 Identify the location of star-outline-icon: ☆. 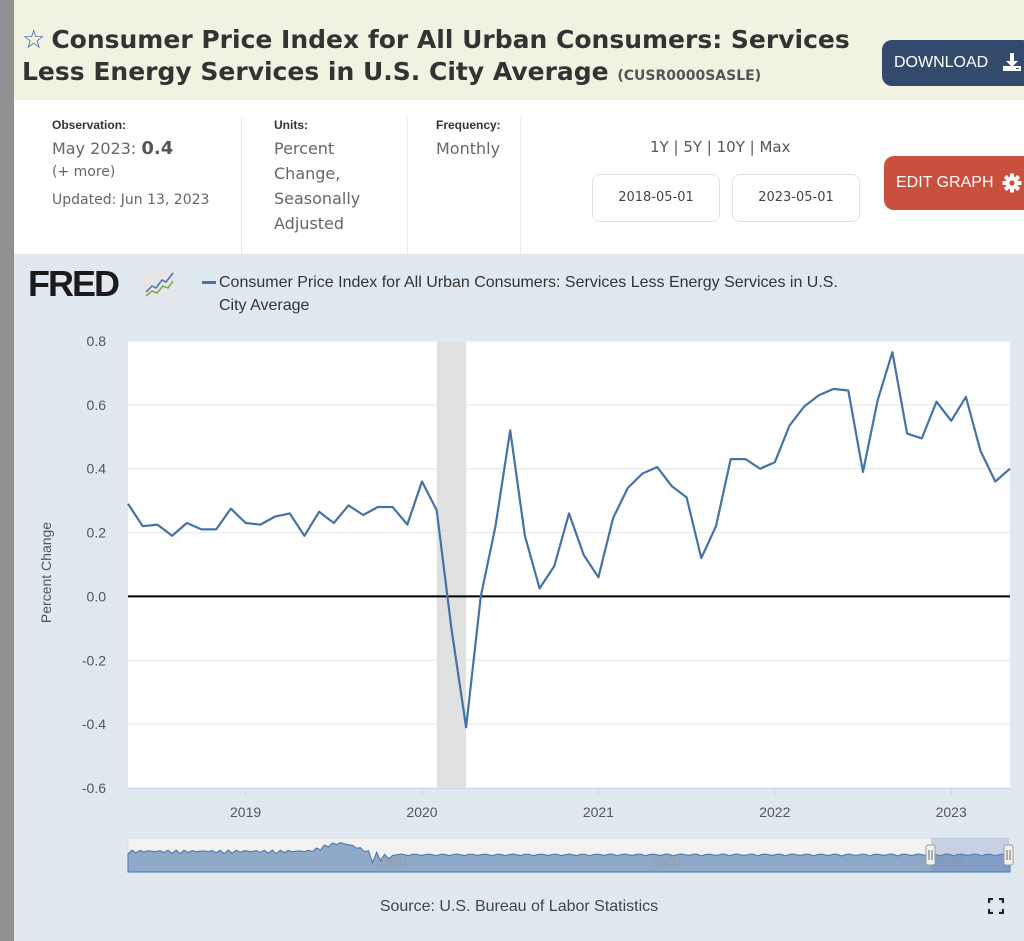
(34, 40).